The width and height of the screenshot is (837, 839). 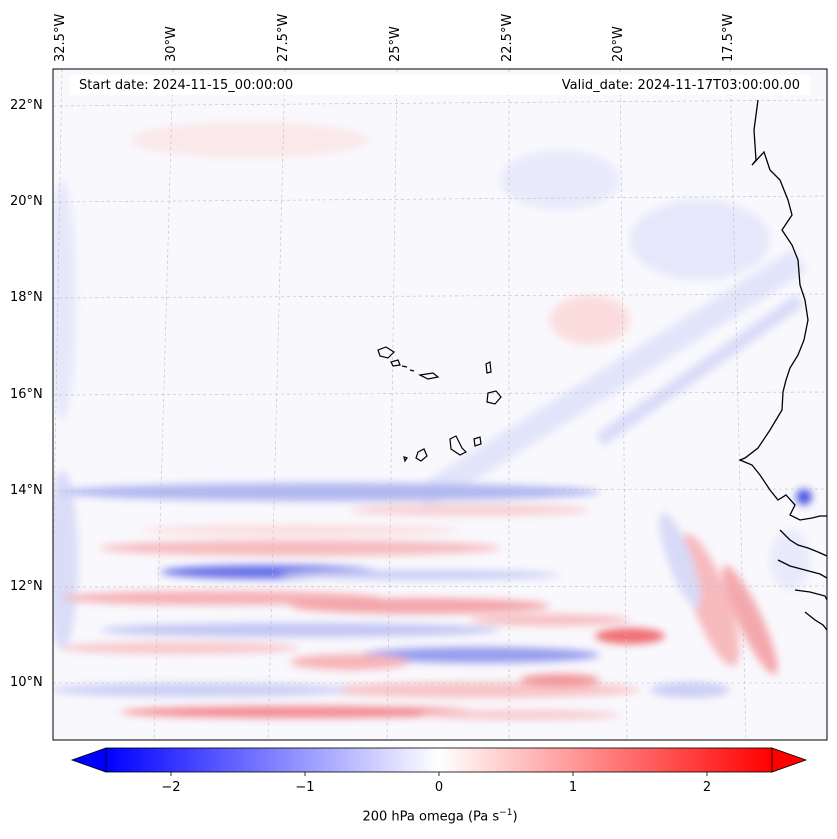 What do you see at coordinates (789, 760) in the screenshot?
I see `colorbar-max-arrow` at bounding box center [789, 760].